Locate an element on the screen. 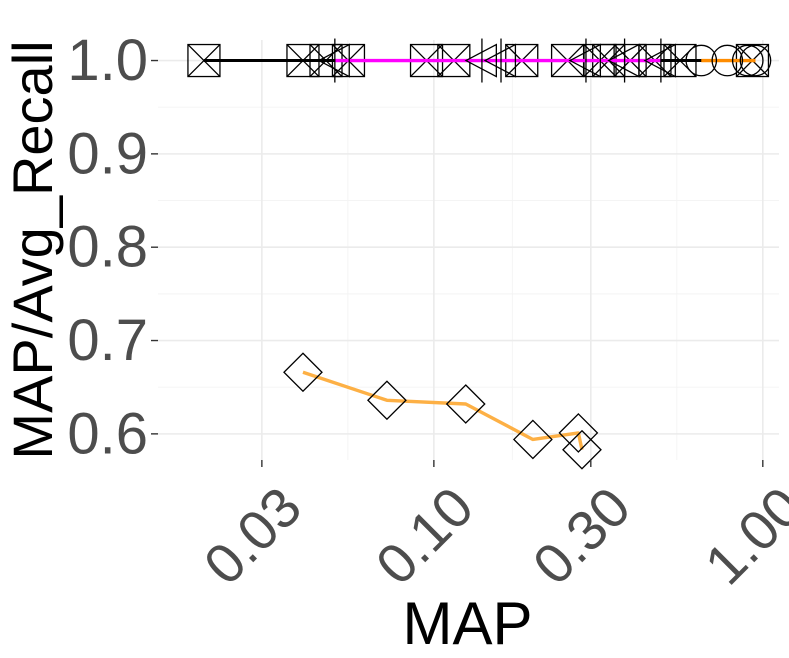 The height and width of the screenshot is (658, 789). x-tick-label: 1.00 is located at coordinates (741, 536).